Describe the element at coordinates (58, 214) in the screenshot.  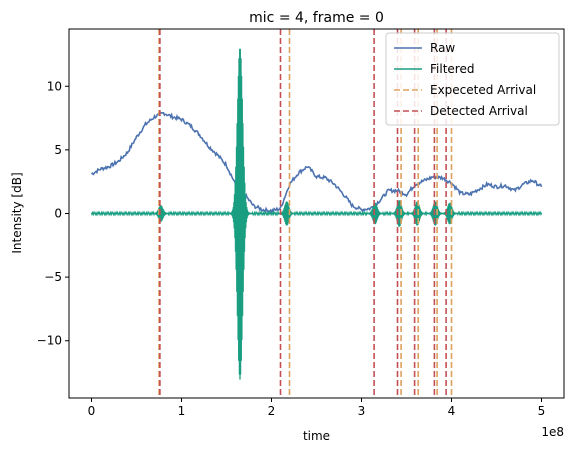
I see `y-tick-label: 0` at that location.